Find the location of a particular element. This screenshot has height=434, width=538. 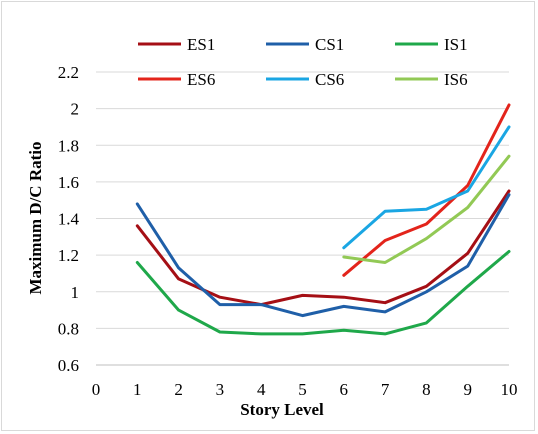

y-tick-label: 1.4 is located at coordinates (69, 219).